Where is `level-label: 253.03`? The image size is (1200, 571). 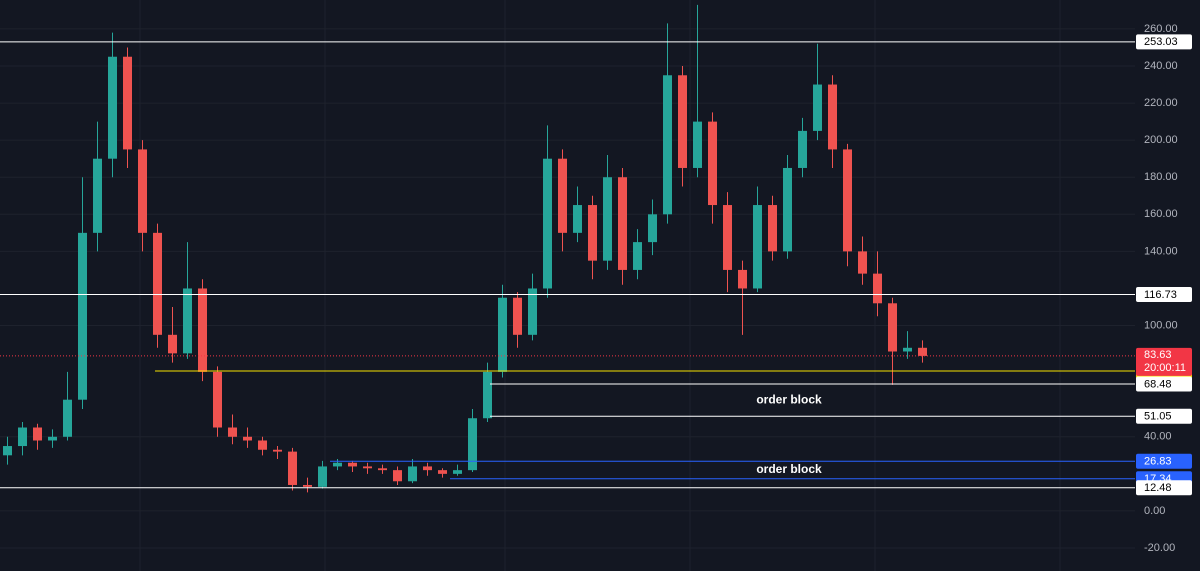 level-label: 253.03 is located at coordinates (1161, 42).